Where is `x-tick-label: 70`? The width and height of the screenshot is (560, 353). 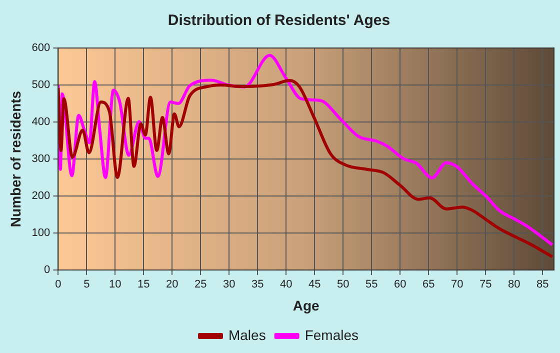 x-tick-label: 70 is located at coordinates (457, 284).